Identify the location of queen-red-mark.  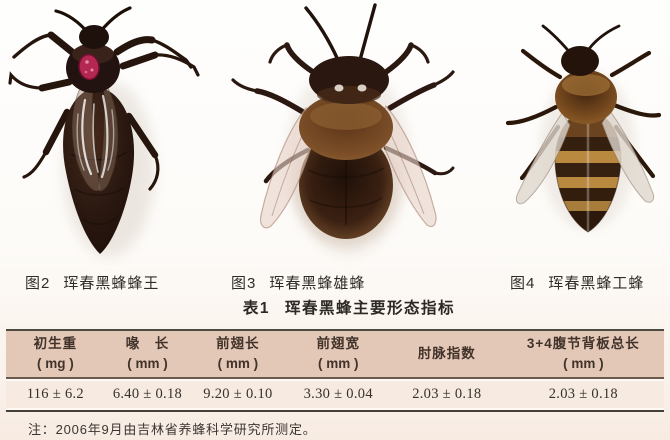
(89, 67).